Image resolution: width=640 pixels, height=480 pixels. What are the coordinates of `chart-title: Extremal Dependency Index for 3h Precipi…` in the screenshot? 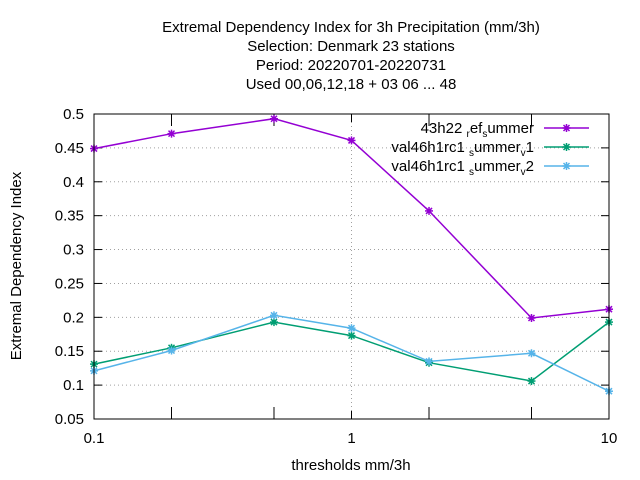 It's located at (351, 56).